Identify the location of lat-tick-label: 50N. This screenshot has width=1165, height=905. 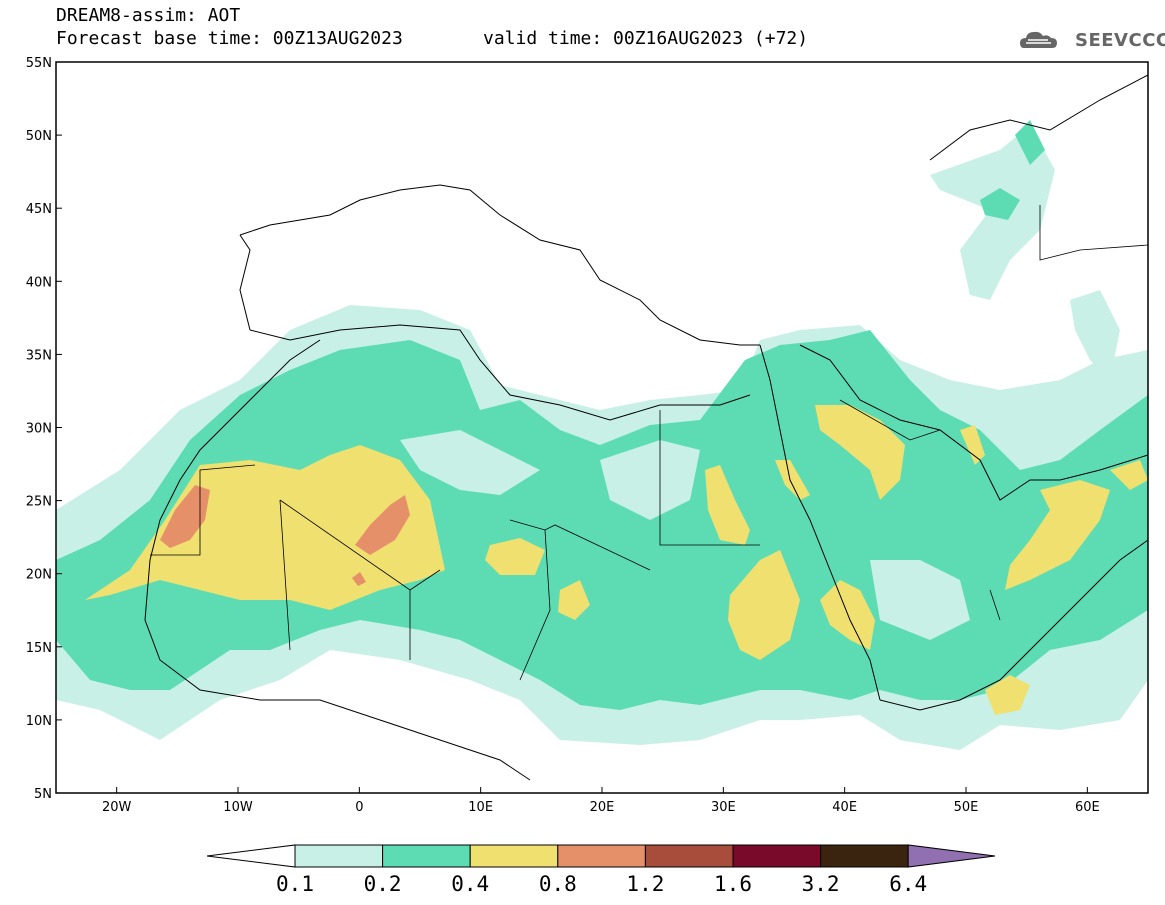
(39, 136).